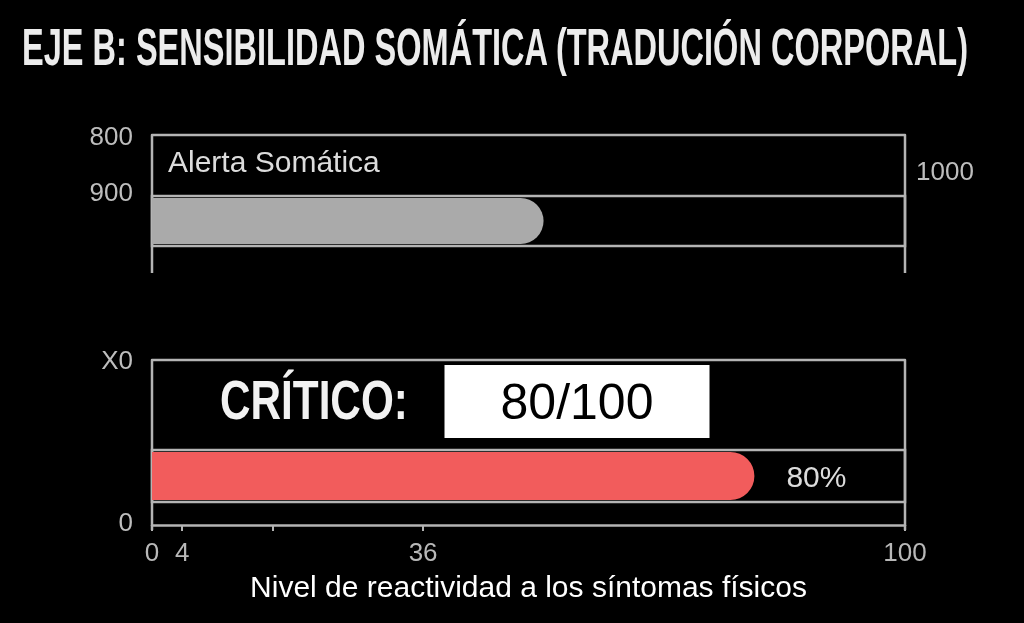  What do you see at coordinates (152, 552) in the screenshot?
I see `x-tick-label: 0` at bounding box center [152, 552].